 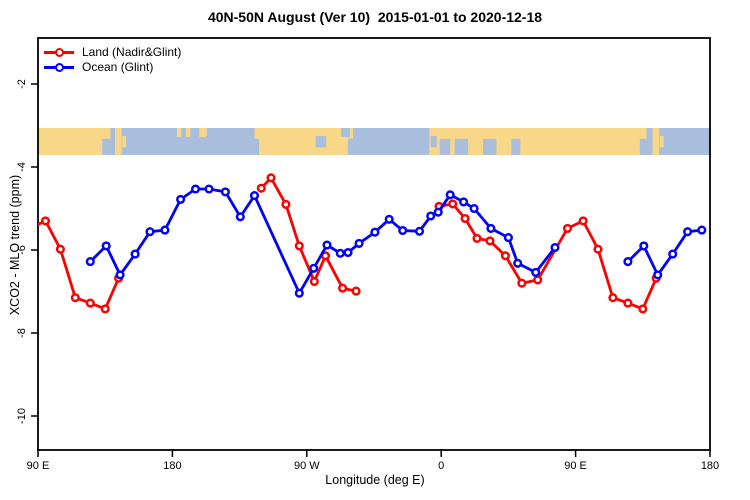 What do you see at coordinates (441, 466) in the screenshot?
I see `x-axis-tick-label: 0` at bounding box center [441, 466].